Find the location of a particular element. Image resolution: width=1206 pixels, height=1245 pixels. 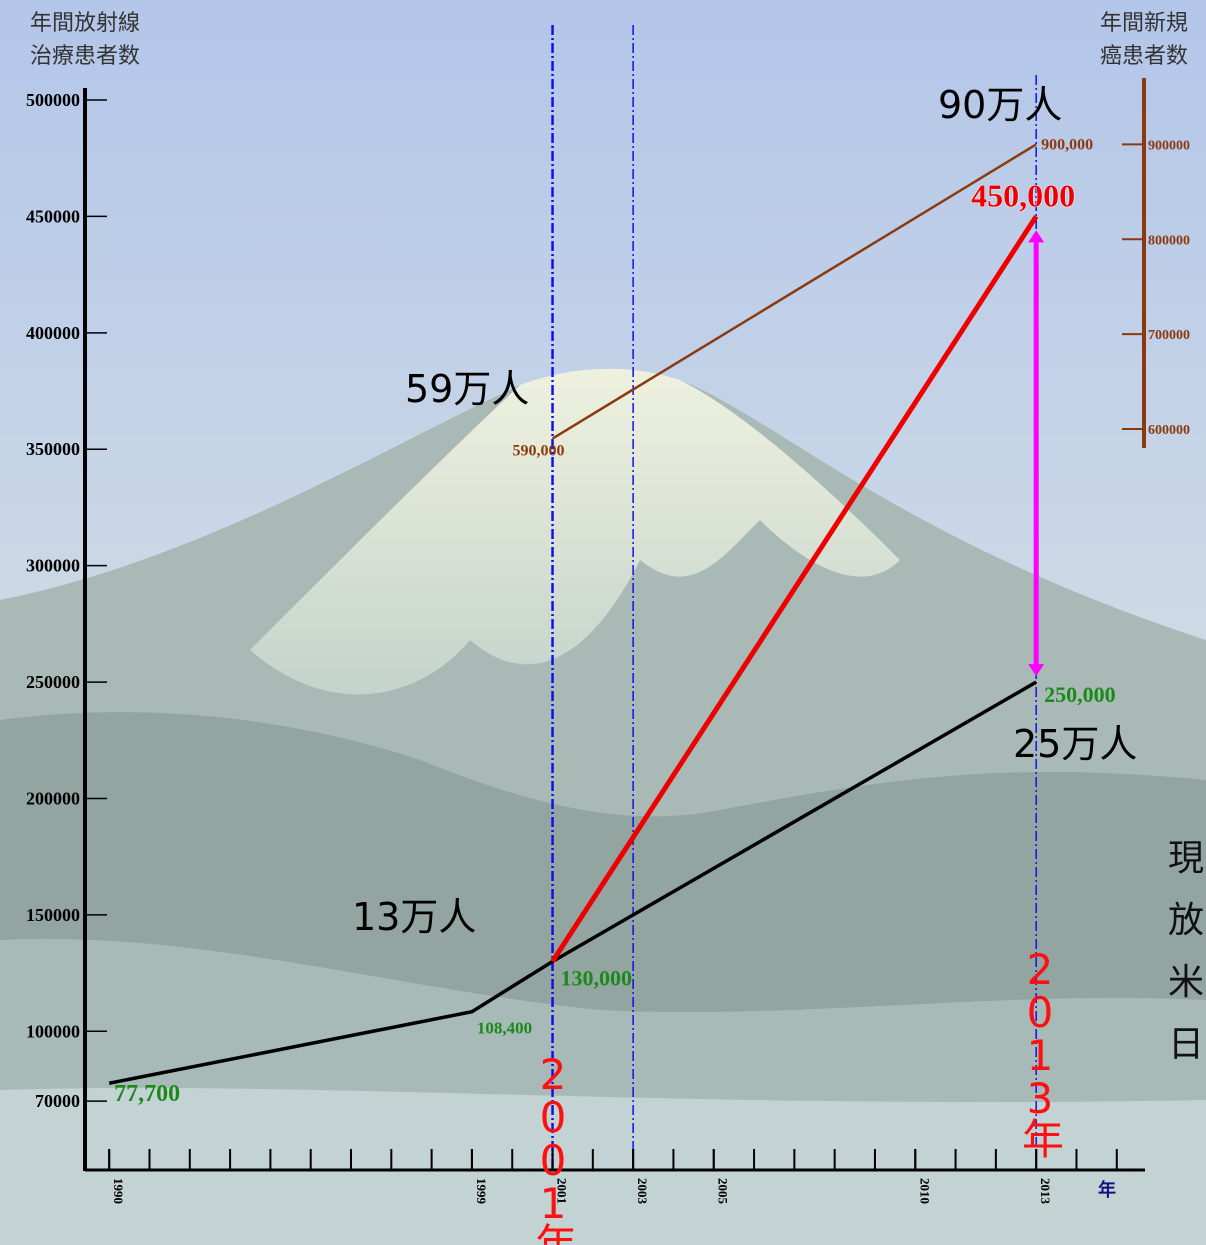

y2-axis-title: 年間新規 is located at coordinates (1144, 23).